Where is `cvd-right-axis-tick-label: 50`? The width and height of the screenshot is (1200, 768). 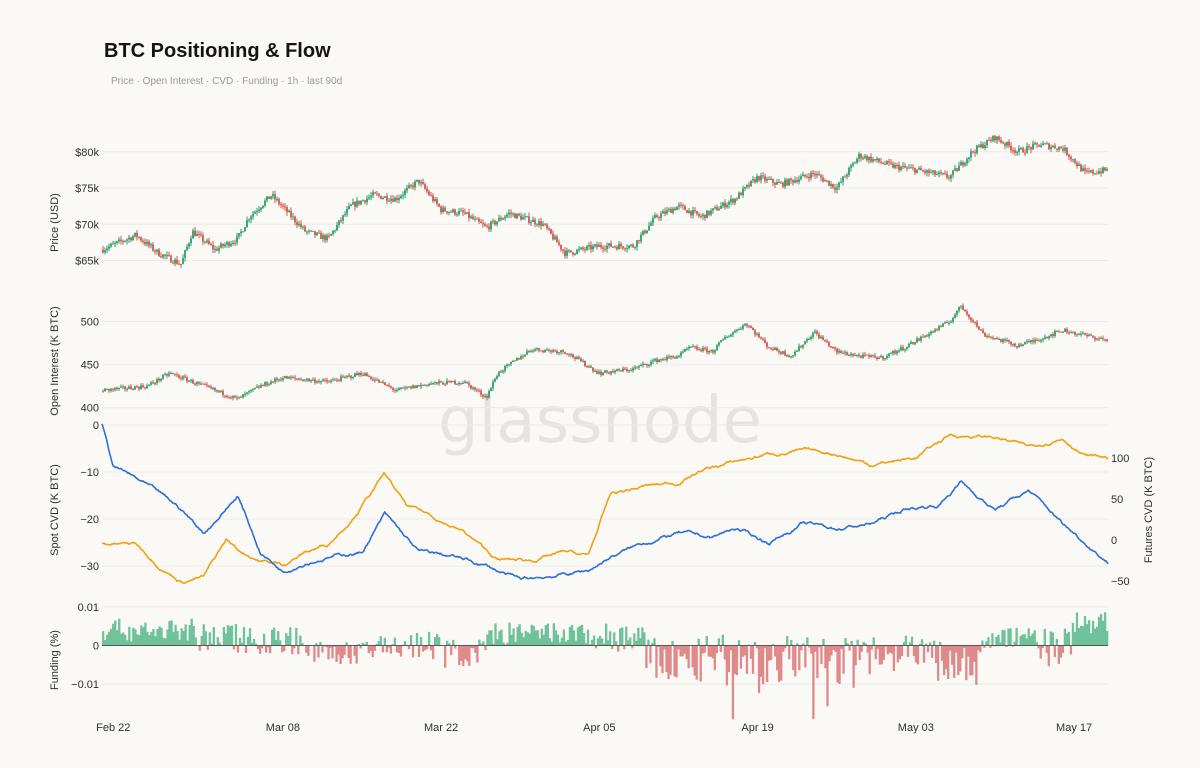
cvd-right-axis-tick-label: 50 is located at coordinates (1117, 500).